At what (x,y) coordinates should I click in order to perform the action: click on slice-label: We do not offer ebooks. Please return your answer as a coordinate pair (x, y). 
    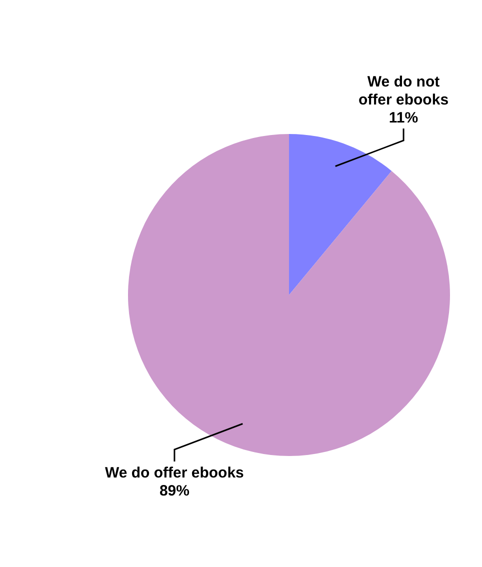
    Looking at the image, I should click on (403, 90).